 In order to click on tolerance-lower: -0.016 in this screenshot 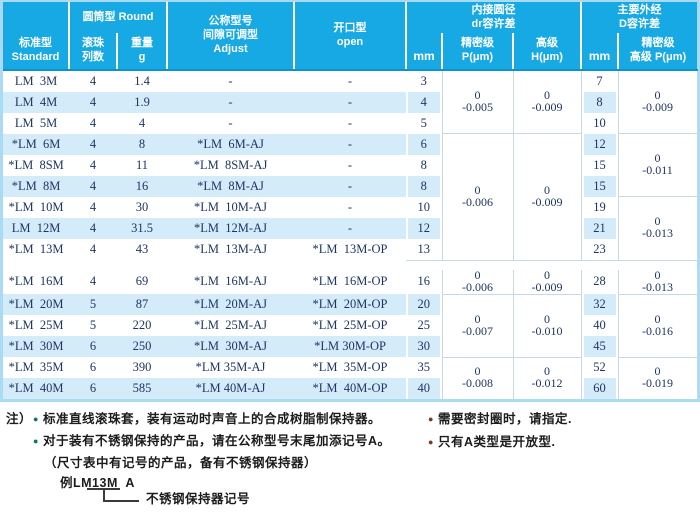, I will do `click(658, 330)`.